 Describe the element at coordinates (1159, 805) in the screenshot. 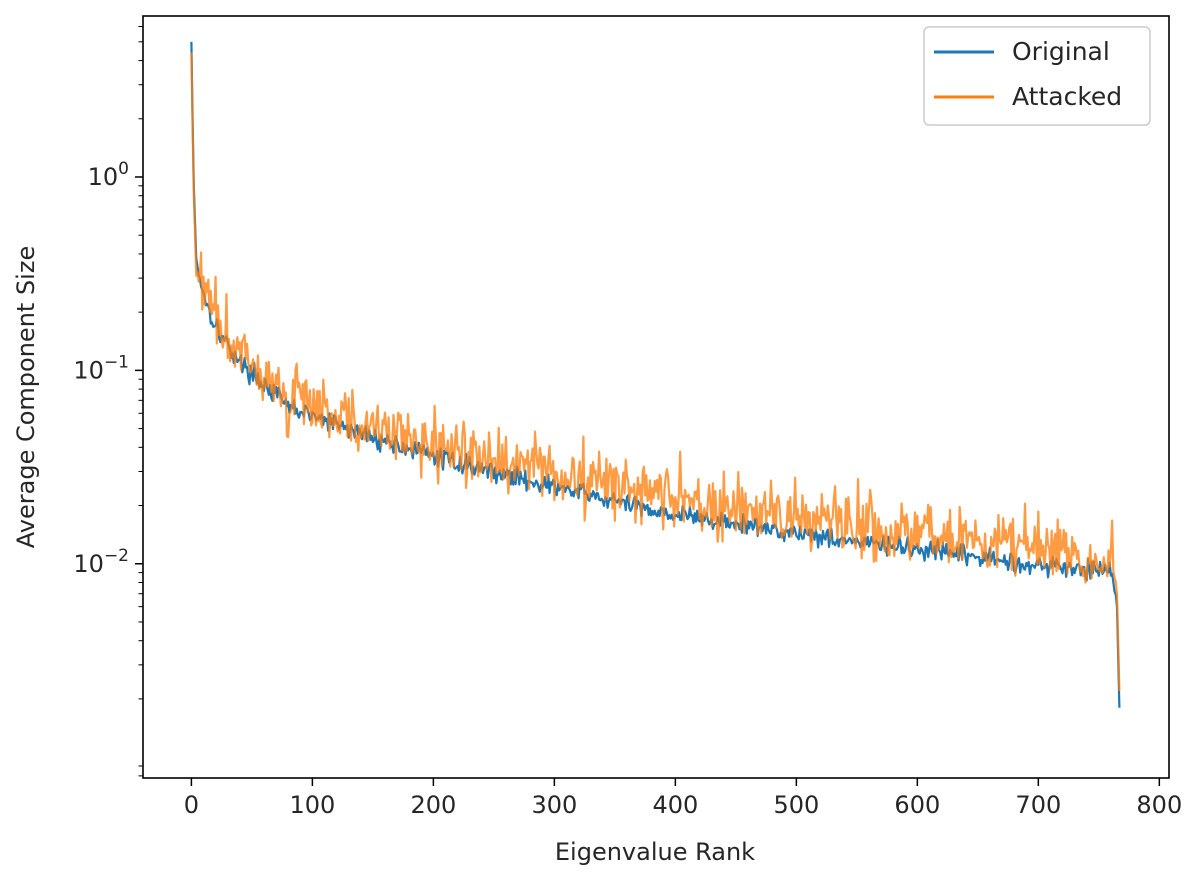

I see `x-tick-label: 800` at that location.